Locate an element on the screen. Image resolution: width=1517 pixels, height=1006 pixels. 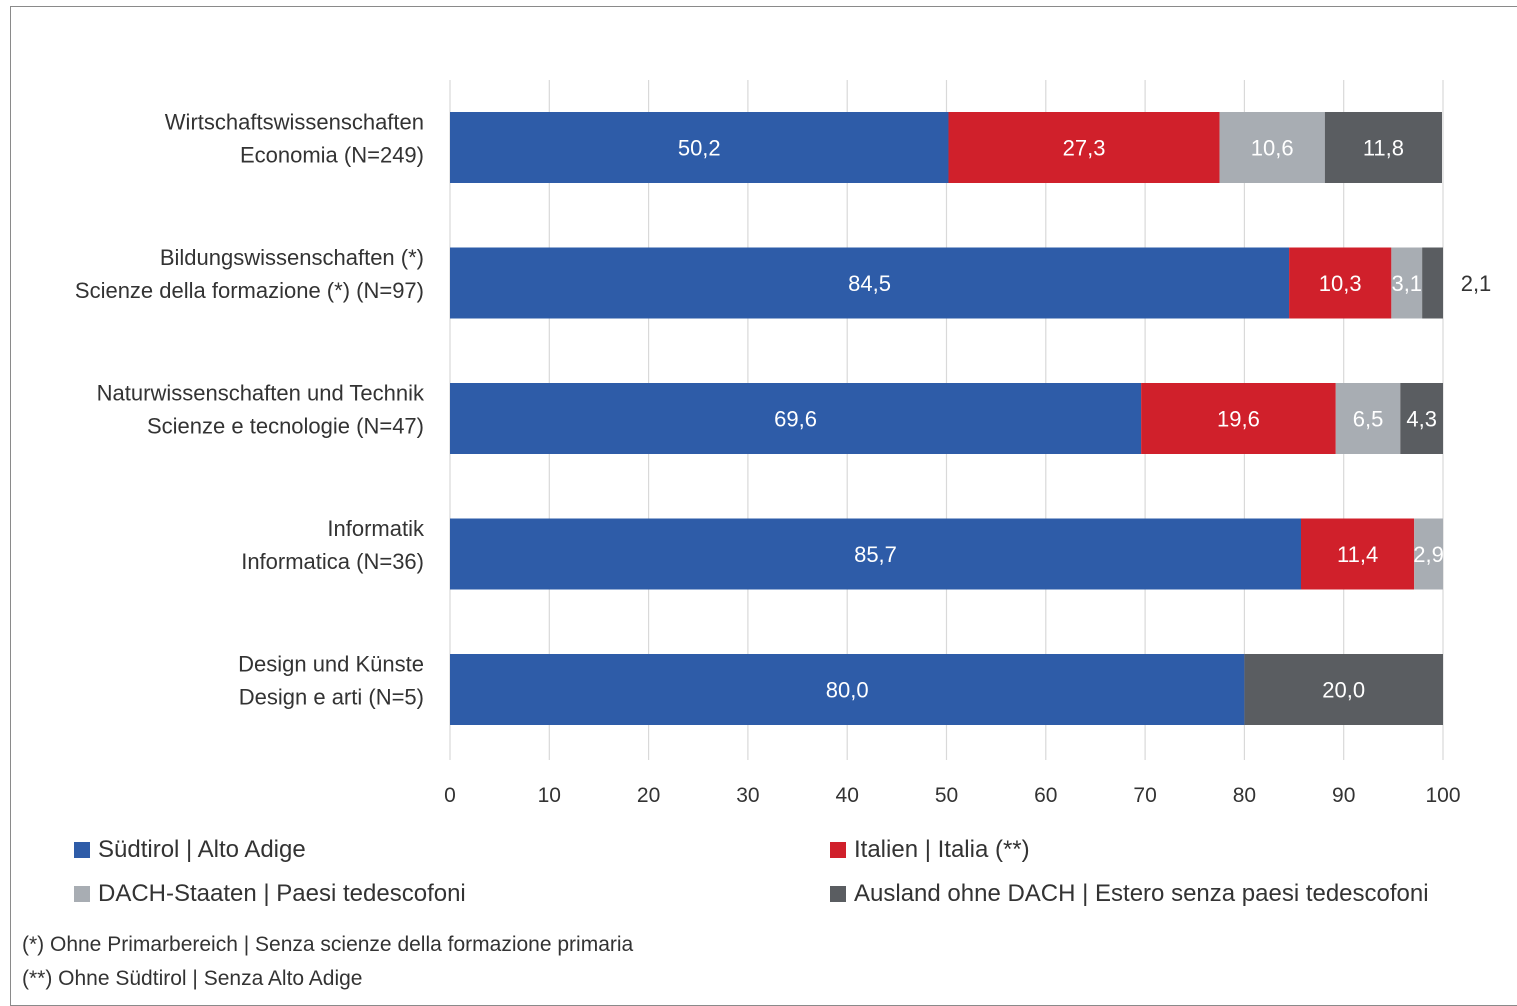
legend-item-italien: Italien | Italia (**) is located at coordinates (930, 850).